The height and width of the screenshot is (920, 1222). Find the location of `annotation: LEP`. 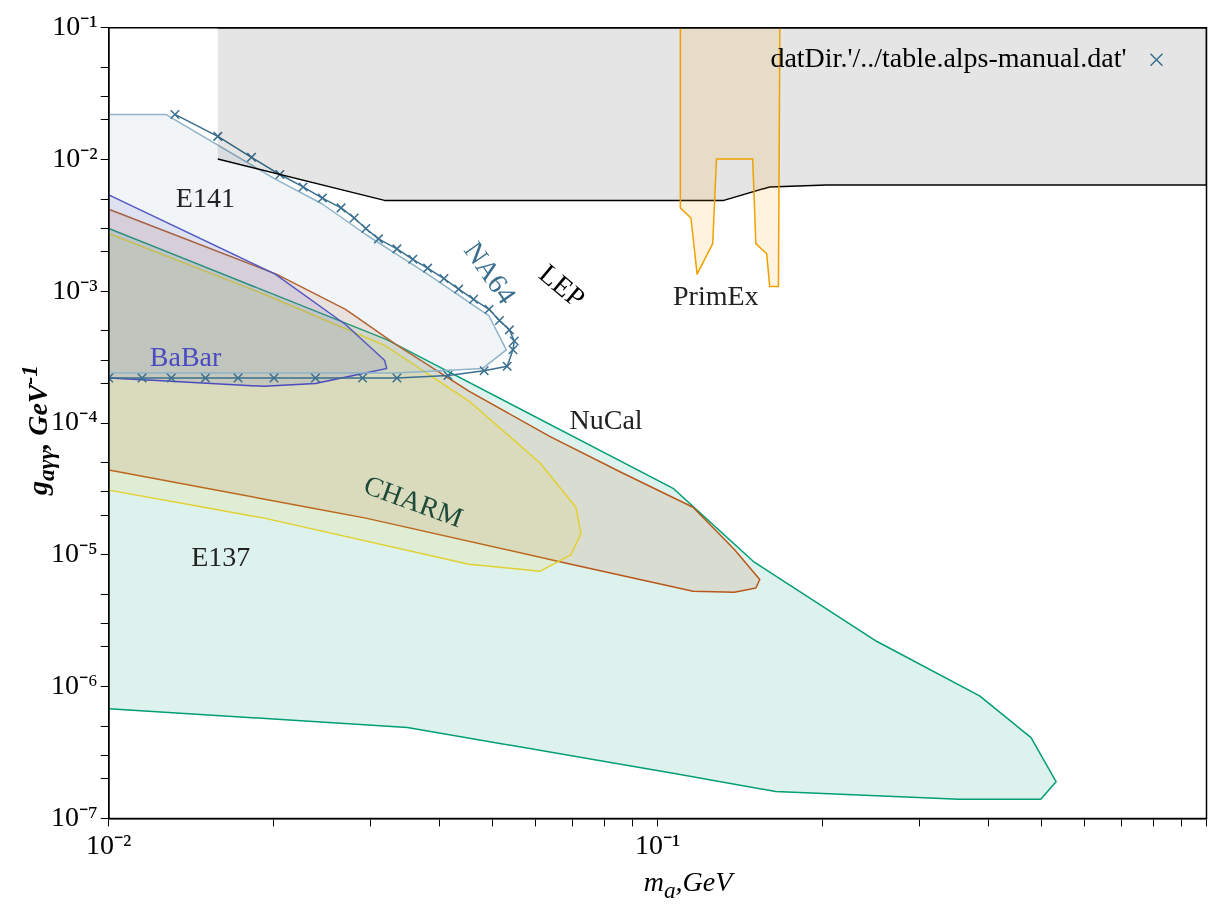

annotation: LEP is located at coordinates (562, 285).